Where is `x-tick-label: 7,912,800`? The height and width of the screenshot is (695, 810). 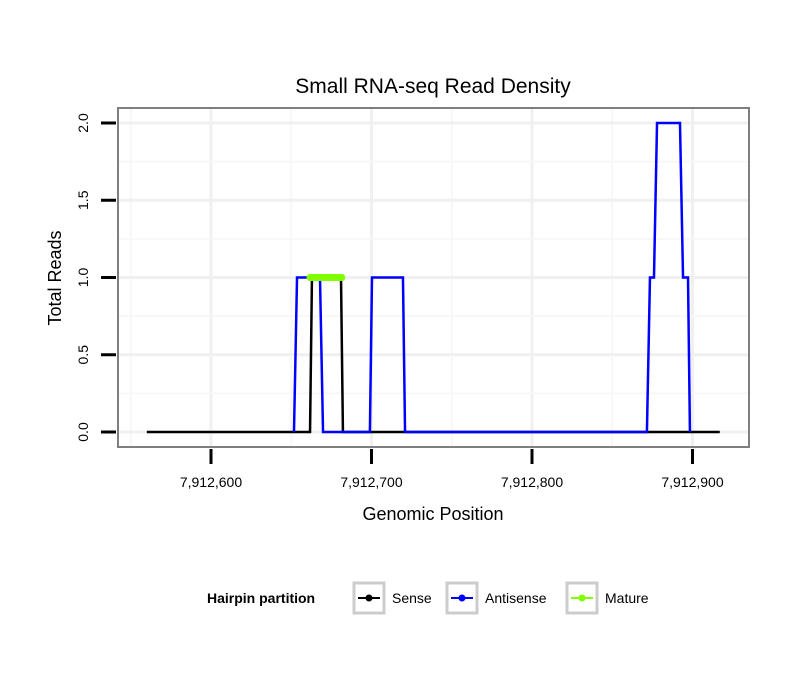
x-tick-label: 7,912,800 is located at coordinates (532, 482).